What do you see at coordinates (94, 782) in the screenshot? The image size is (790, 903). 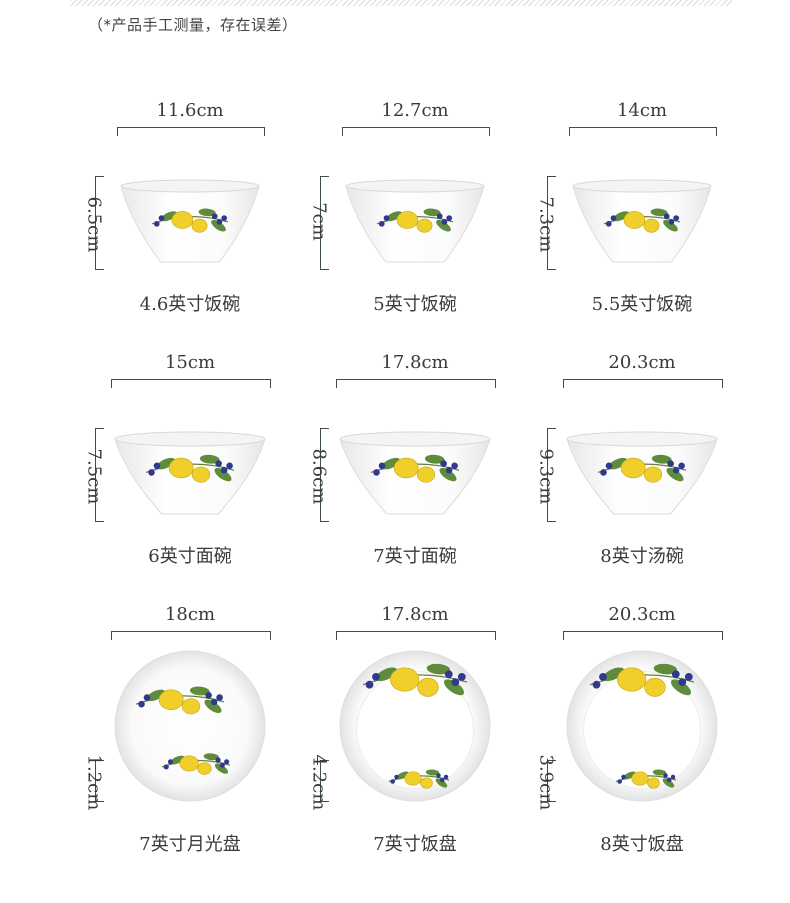 I see `height-measurement: 1.2cm` at bounding box center [94, 782].